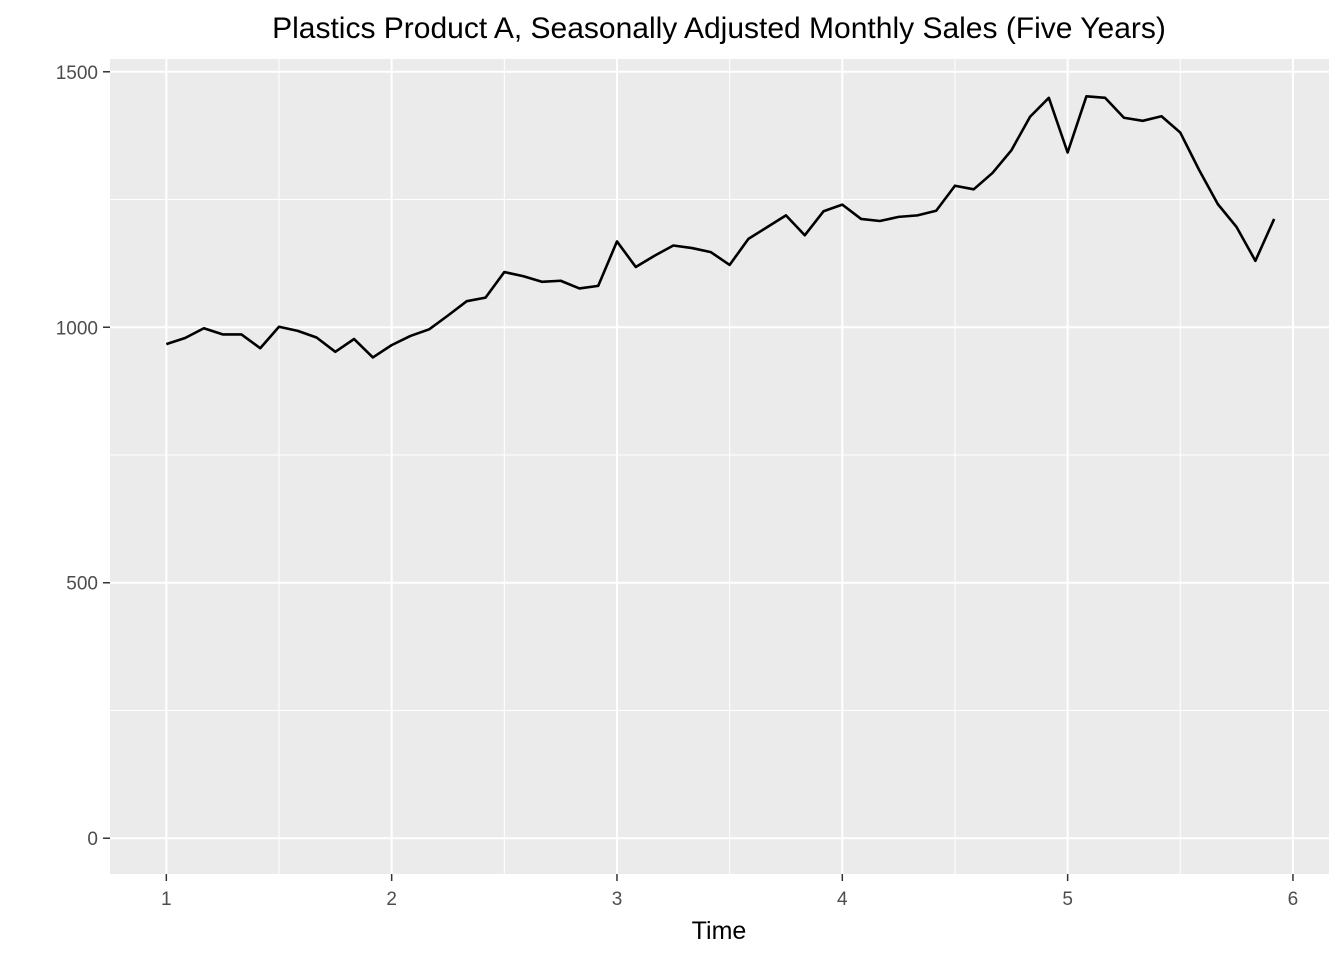  What do you see at coordinates (1293, 899) in the screenshot?
I see `x-tick-label: 6` at bounding box center [1293, 899].